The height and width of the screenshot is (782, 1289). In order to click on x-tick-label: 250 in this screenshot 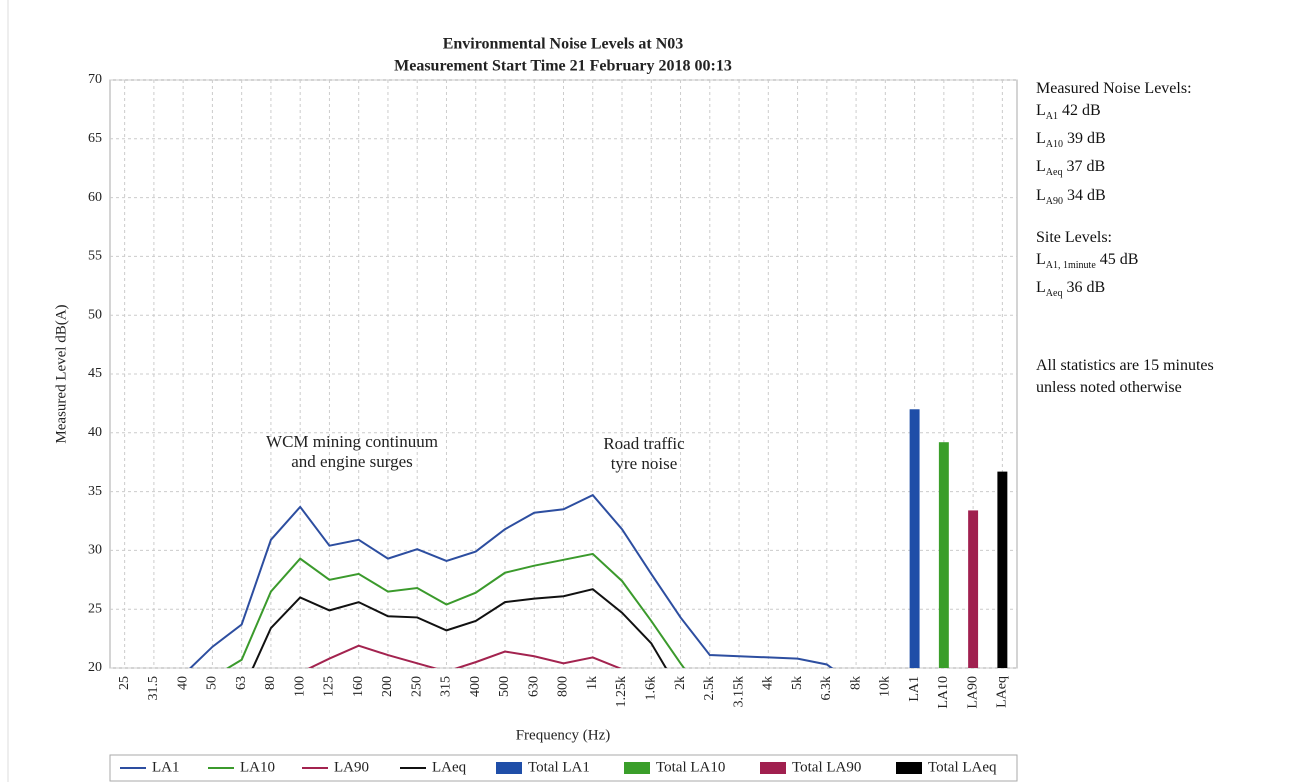, I will do `click(416, 686)`.